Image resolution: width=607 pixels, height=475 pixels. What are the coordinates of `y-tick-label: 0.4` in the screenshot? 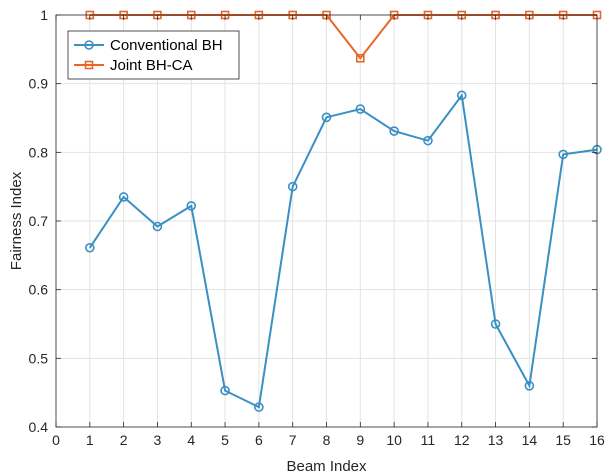 It's located at (39, 427).